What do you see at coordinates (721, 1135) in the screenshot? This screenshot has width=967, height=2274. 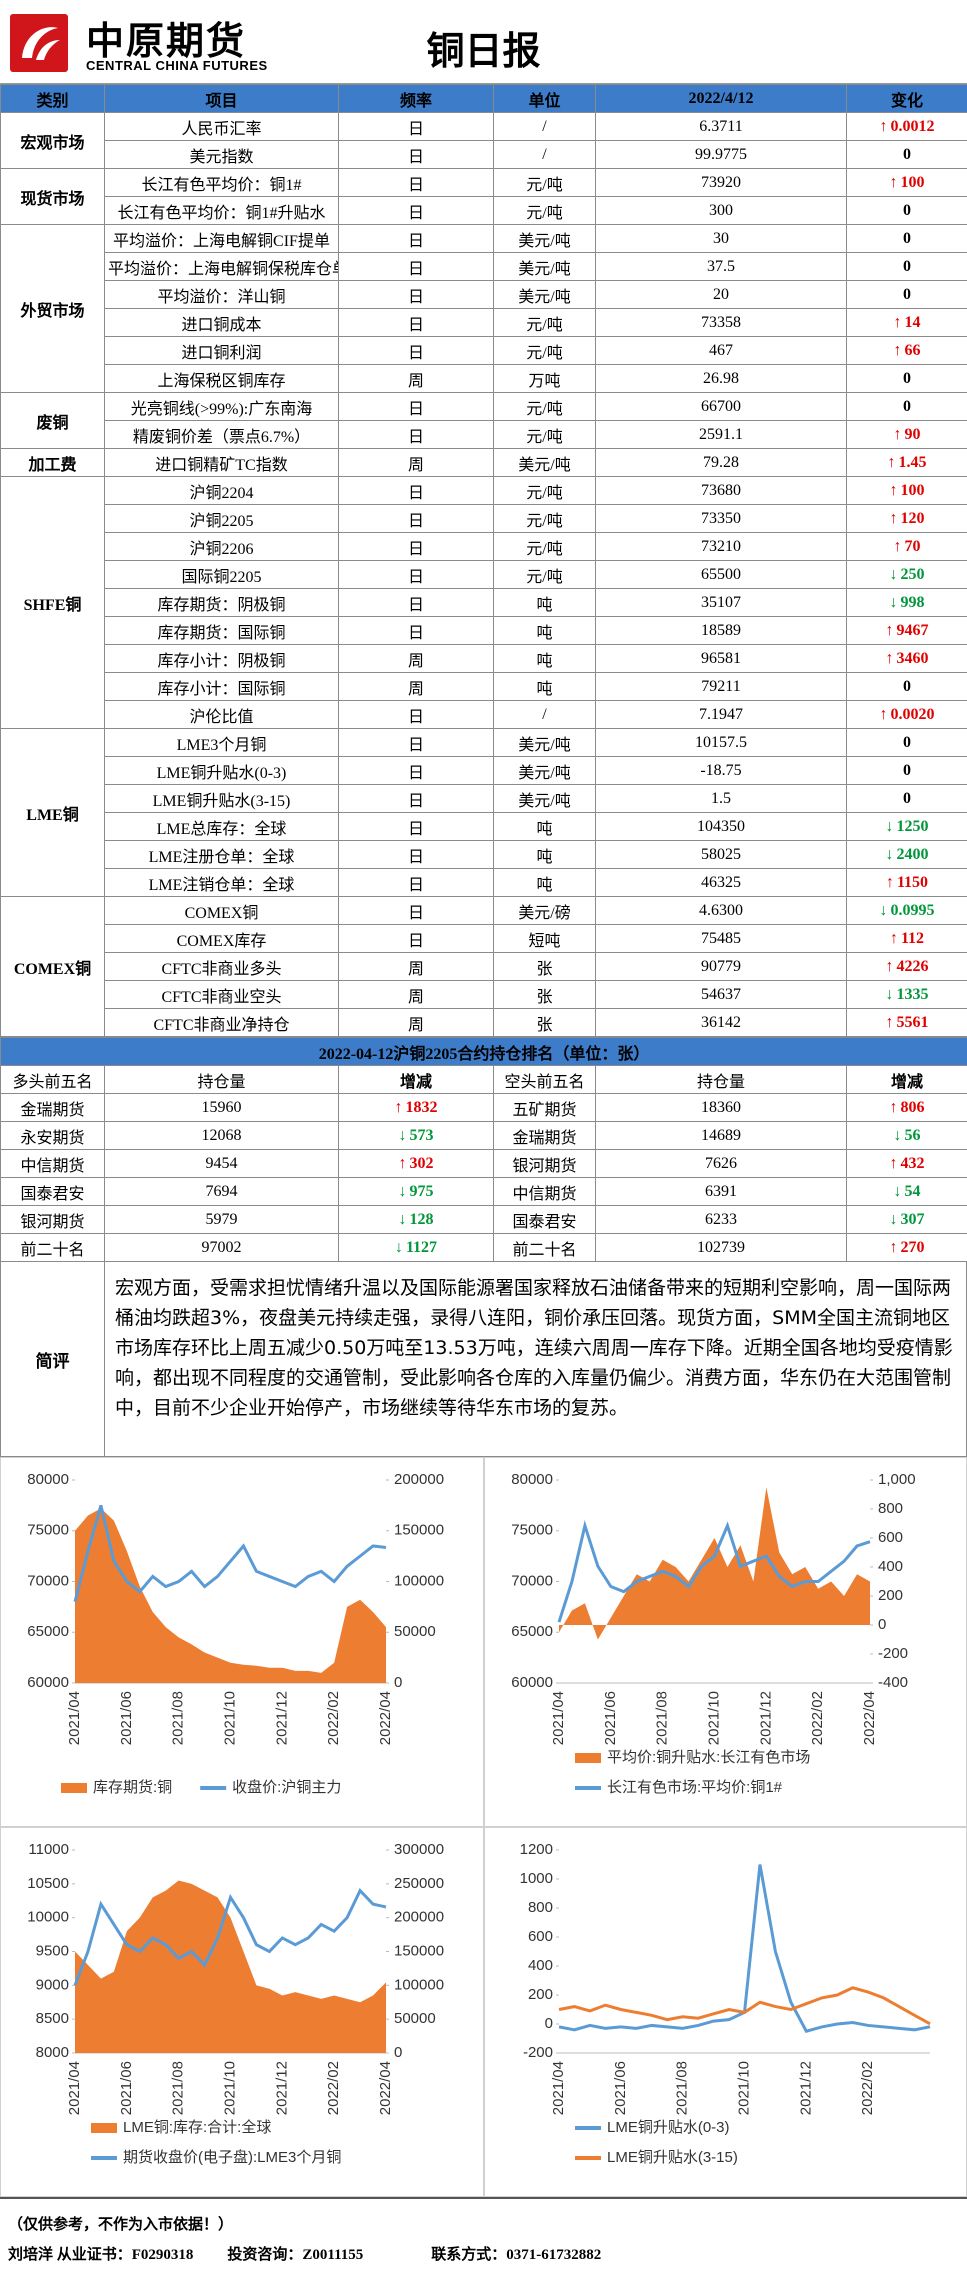 I see `volume: 14689` at bounding box center [721, 1135].